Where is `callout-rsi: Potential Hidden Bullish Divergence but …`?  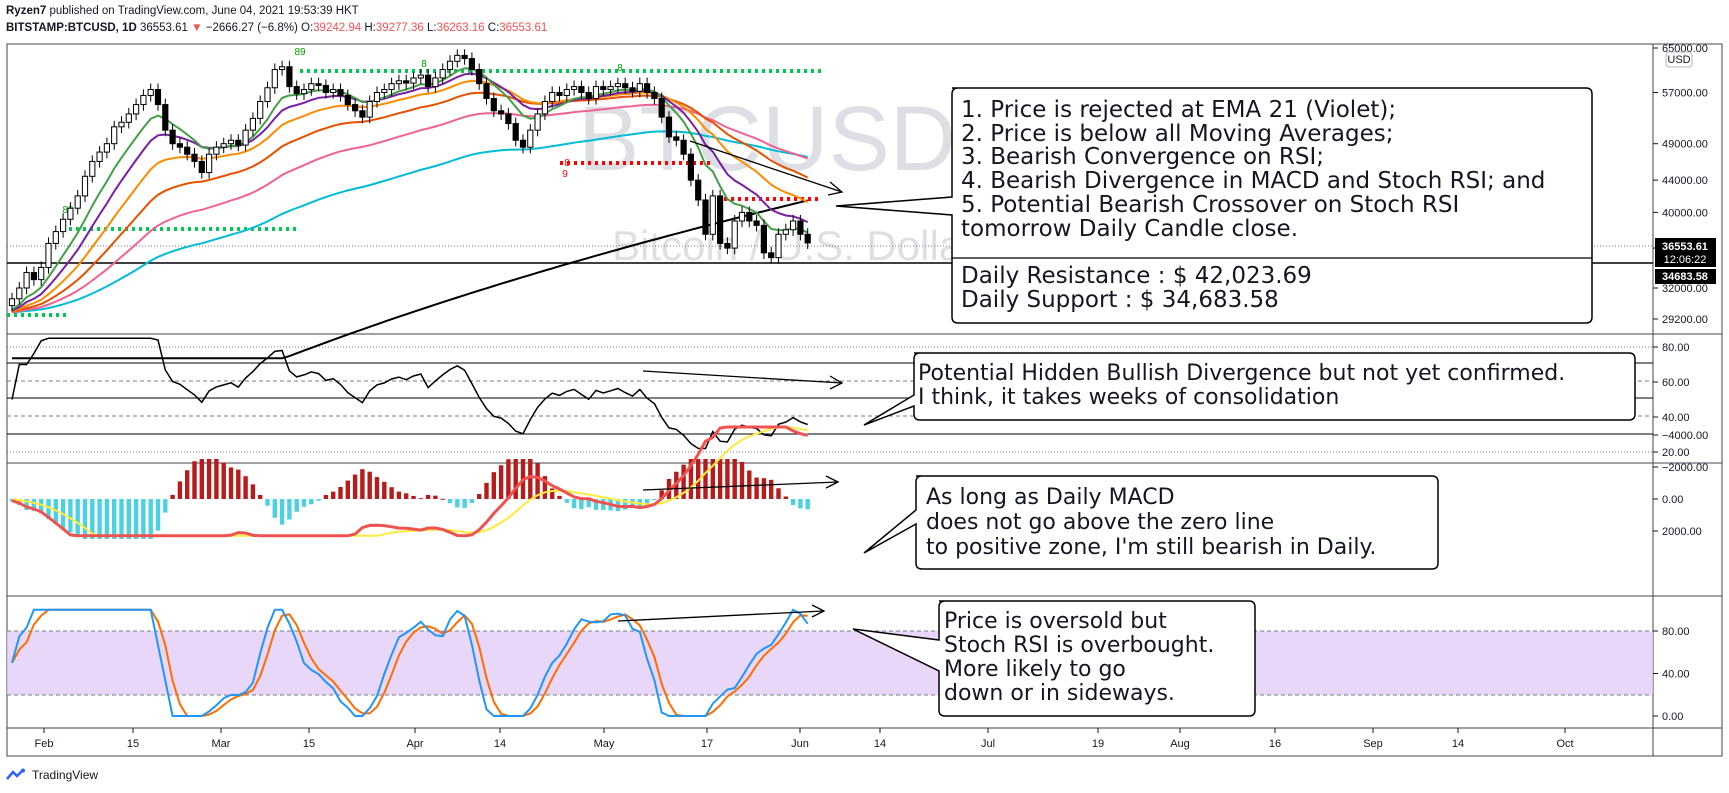 callout-rsi: Potential Hidden Bullish Divergence but … is located at coordinates (1249, 389).